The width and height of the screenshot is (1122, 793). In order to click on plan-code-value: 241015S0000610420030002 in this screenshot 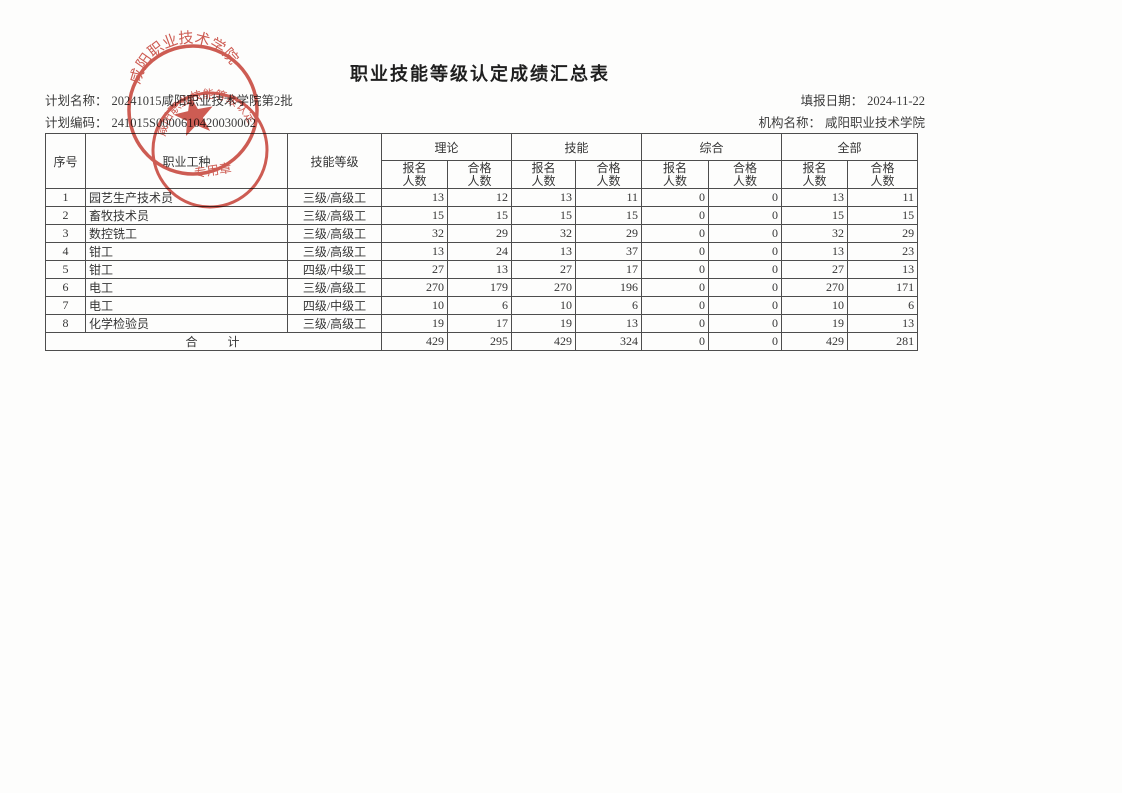, I will do `click(183, 123)`.